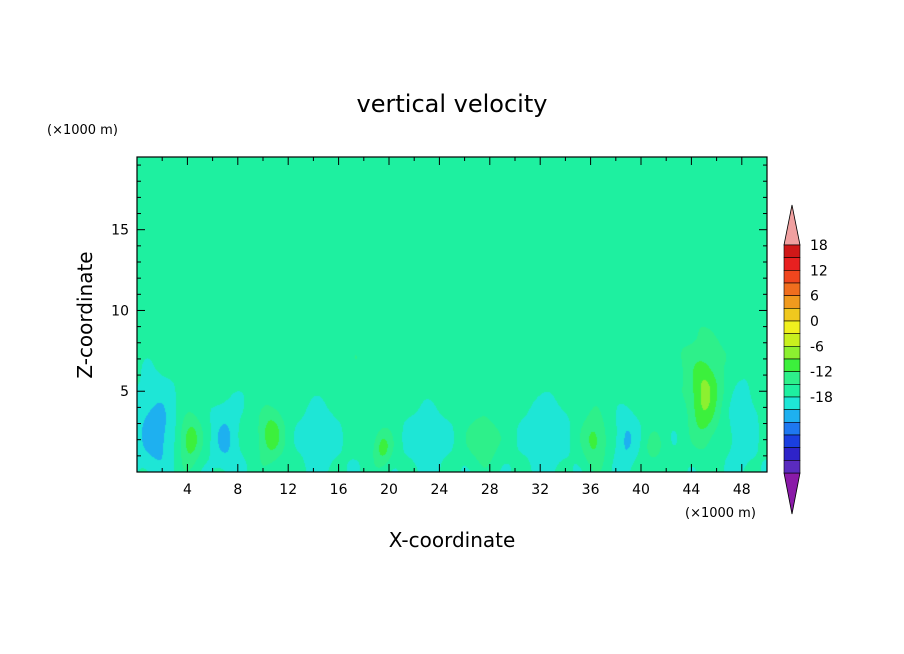 The image size is (904, 654). What do you see at coordinates (85, 314) in the screenshot?
I see `y-axis-title: Z-coordinate` at bounding box center [85, 314].